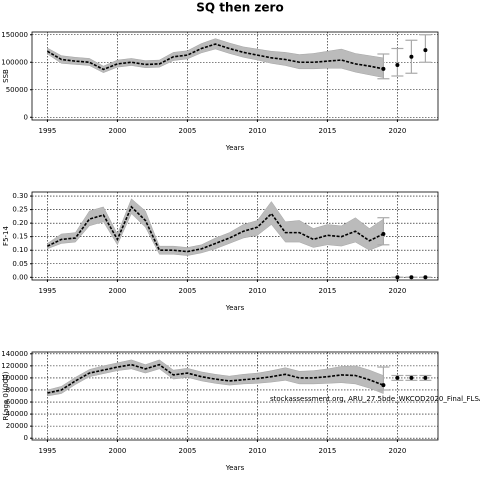 Image resolution: width=480 pixels, height=480 pixels. Describe the element at coordinates (20, 250) in the screenshot. I see `y-tick-label: 0.10` at that location.